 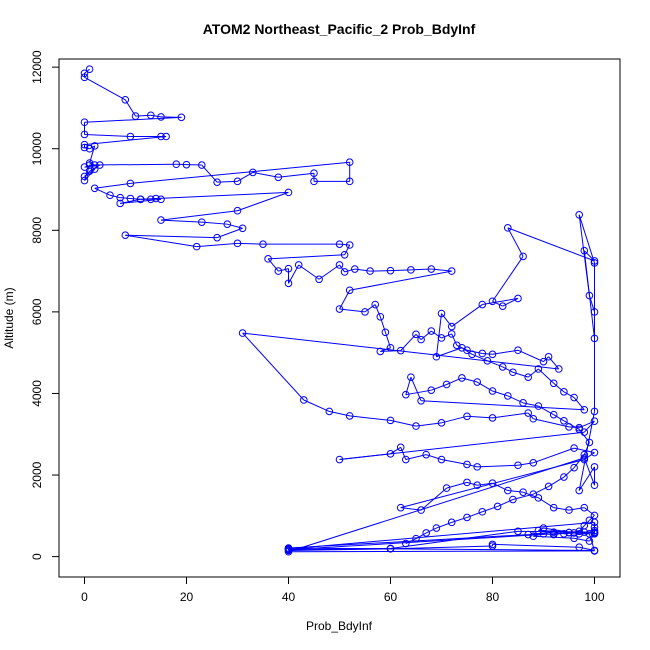 What do you see at coordinates (37, 230) in the screenshot?
I see `y-tick-label: 8000` at bounding box center [37, 230].